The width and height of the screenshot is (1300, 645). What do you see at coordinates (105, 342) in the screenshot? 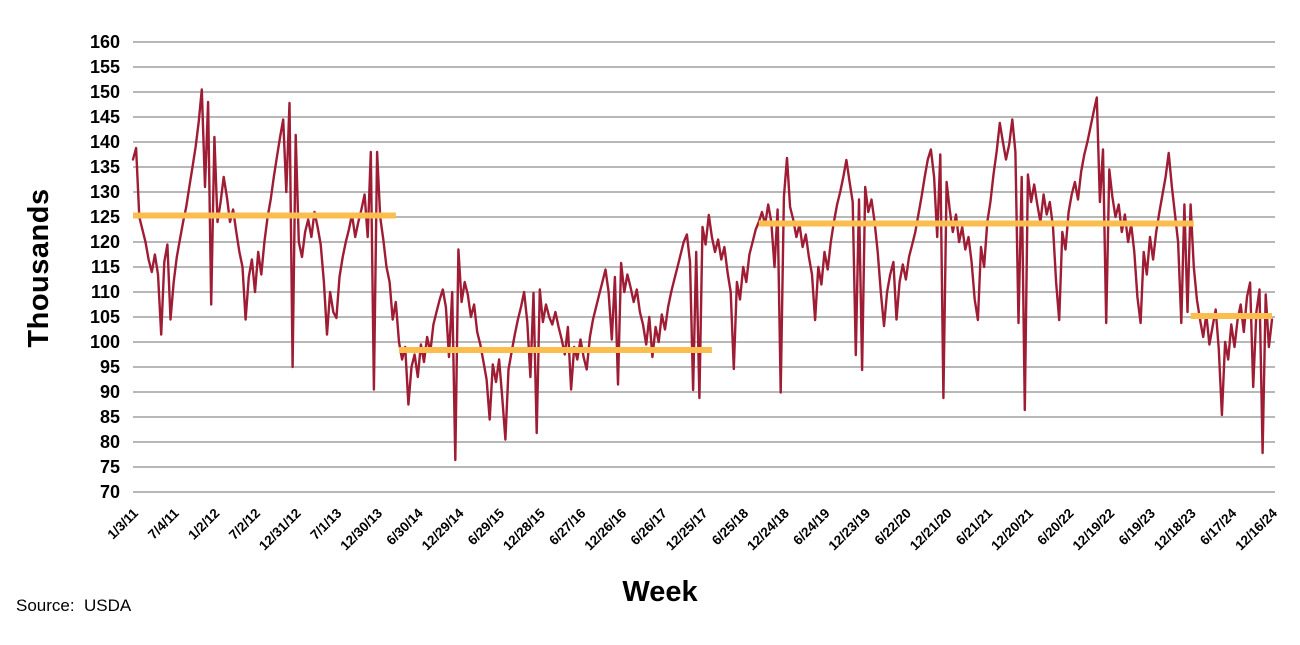
I see `y-tick-label: 100` at bounding box center [105, 342].